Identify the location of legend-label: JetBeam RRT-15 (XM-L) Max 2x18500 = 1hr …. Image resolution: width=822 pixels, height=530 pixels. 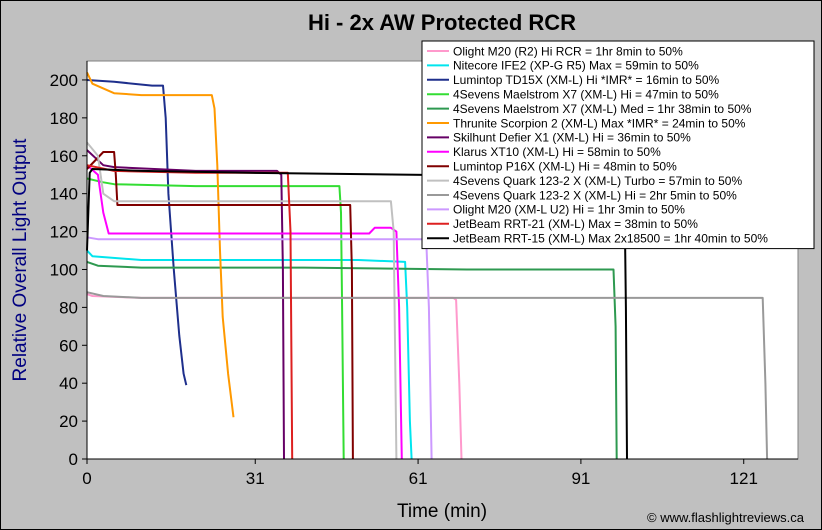
(610, 239).